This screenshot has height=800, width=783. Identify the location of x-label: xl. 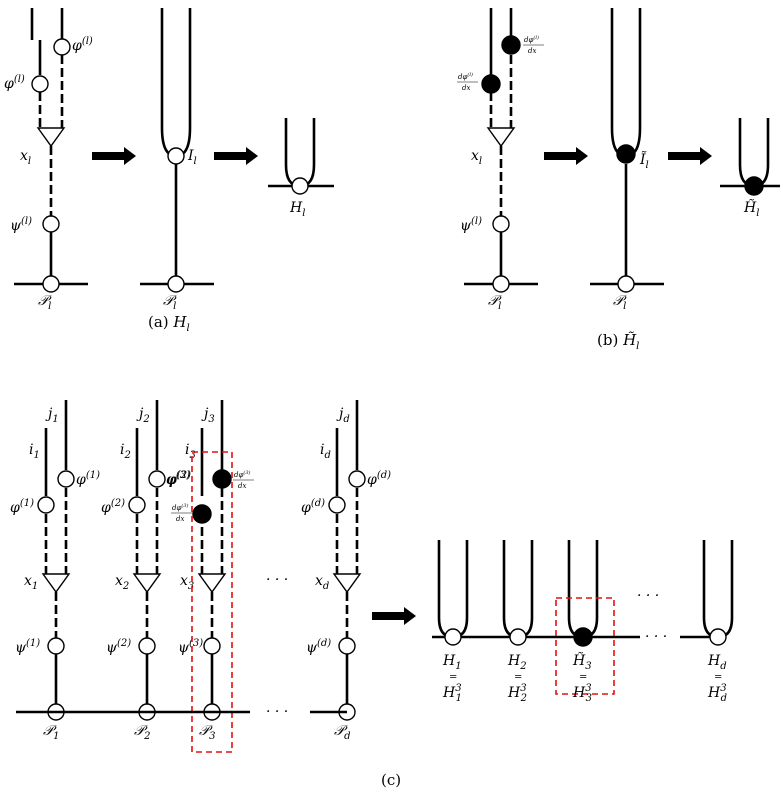
(476, 157).